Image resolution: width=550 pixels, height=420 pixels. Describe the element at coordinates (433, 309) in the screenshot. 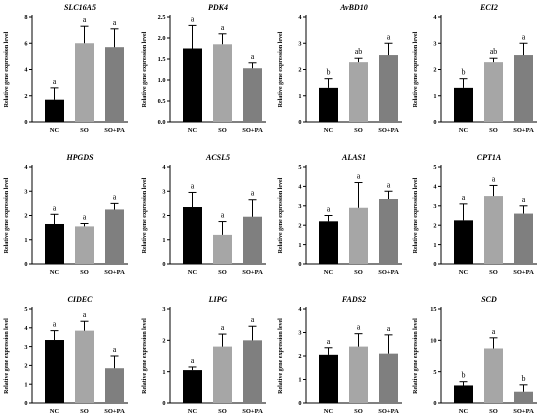

I see `y-tick-label: 15` at that location.